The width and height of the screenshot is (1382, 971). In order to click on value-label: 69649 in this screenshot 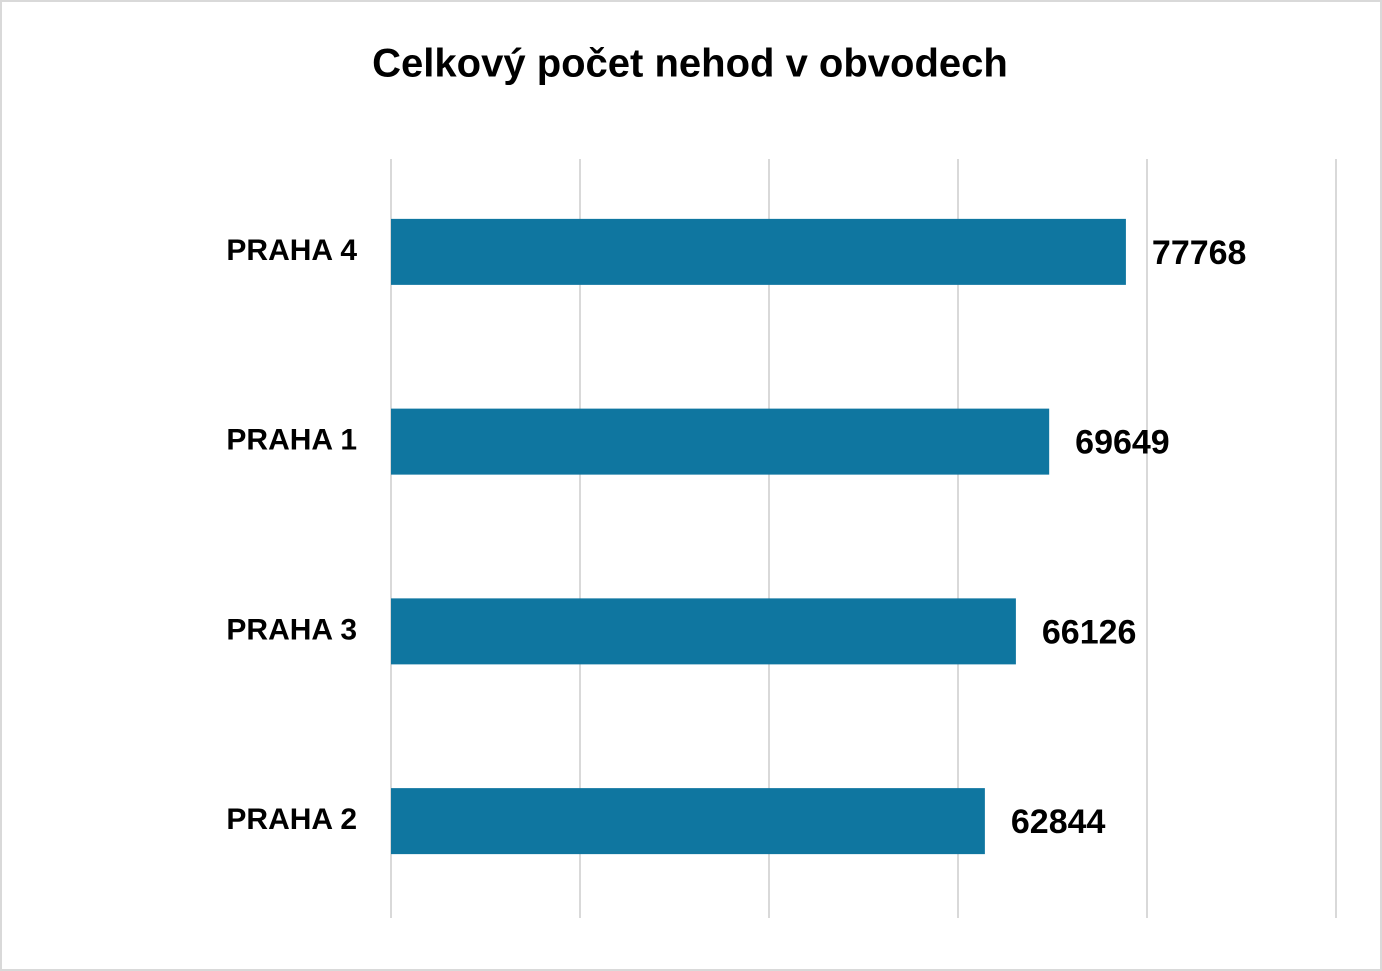, I will do `click(1122, 443)`.